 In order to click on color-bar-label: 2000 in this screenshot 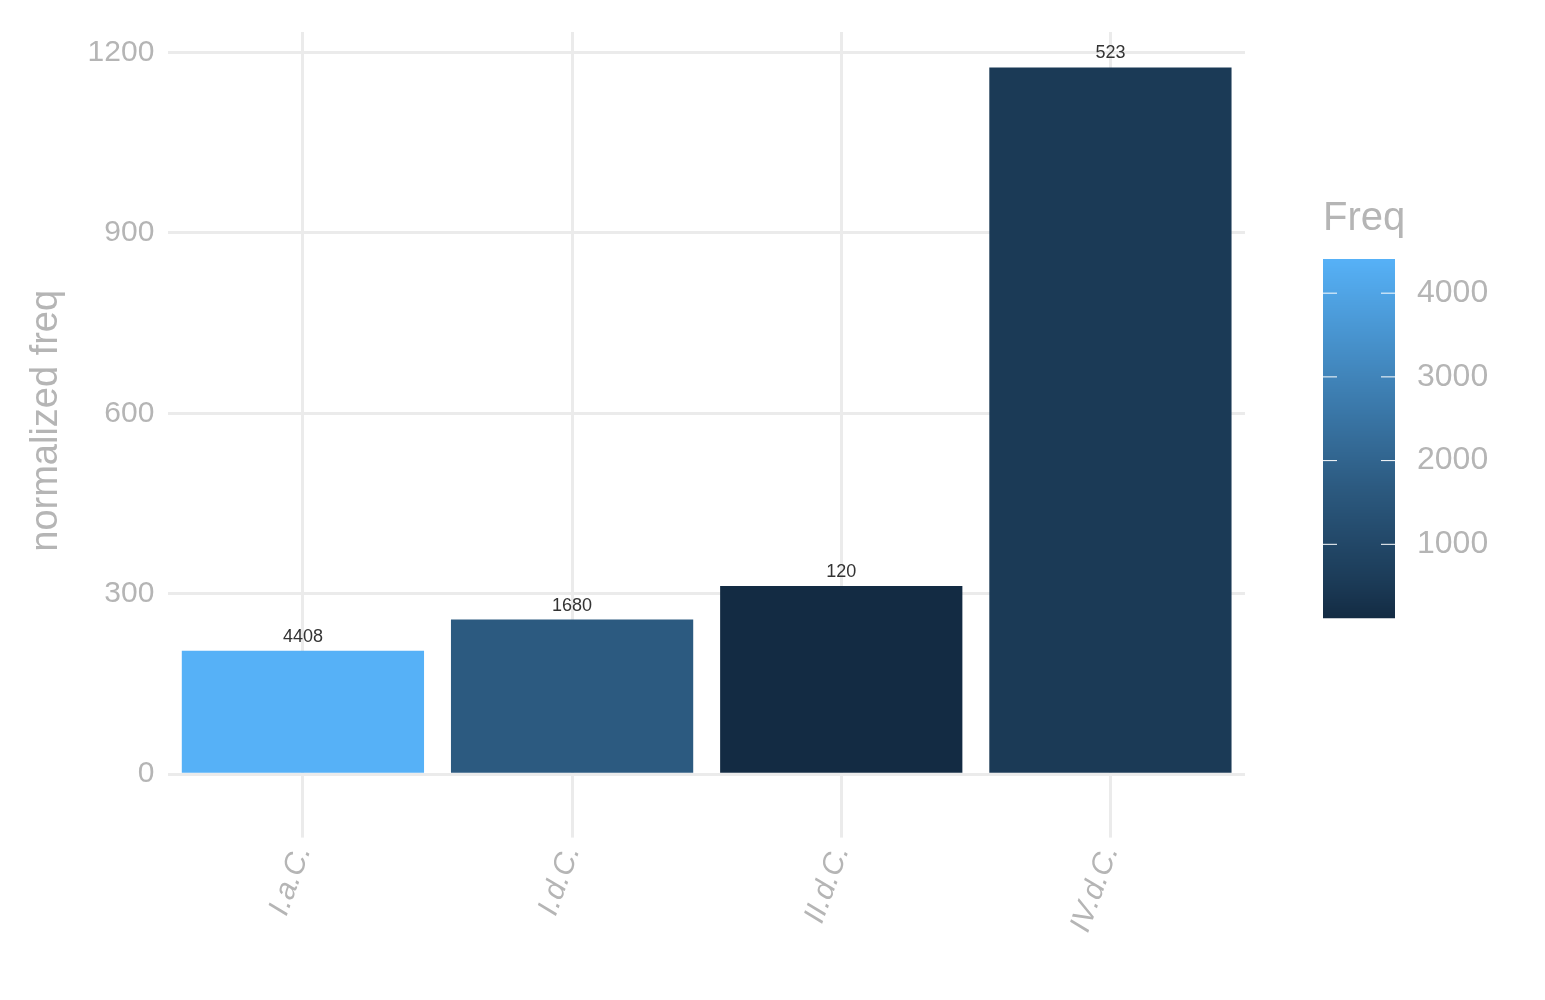, I will do `click(1453, 458)`.